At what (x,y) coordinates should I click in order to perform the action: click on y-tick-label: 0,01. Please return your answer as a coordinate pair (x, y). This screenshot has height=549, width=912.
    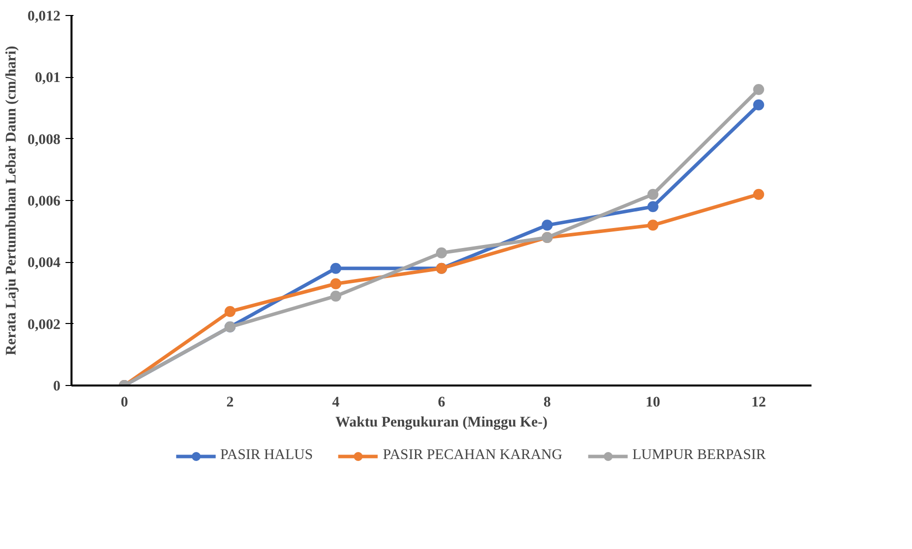
    Looking at the image, I should click on (47, 78).